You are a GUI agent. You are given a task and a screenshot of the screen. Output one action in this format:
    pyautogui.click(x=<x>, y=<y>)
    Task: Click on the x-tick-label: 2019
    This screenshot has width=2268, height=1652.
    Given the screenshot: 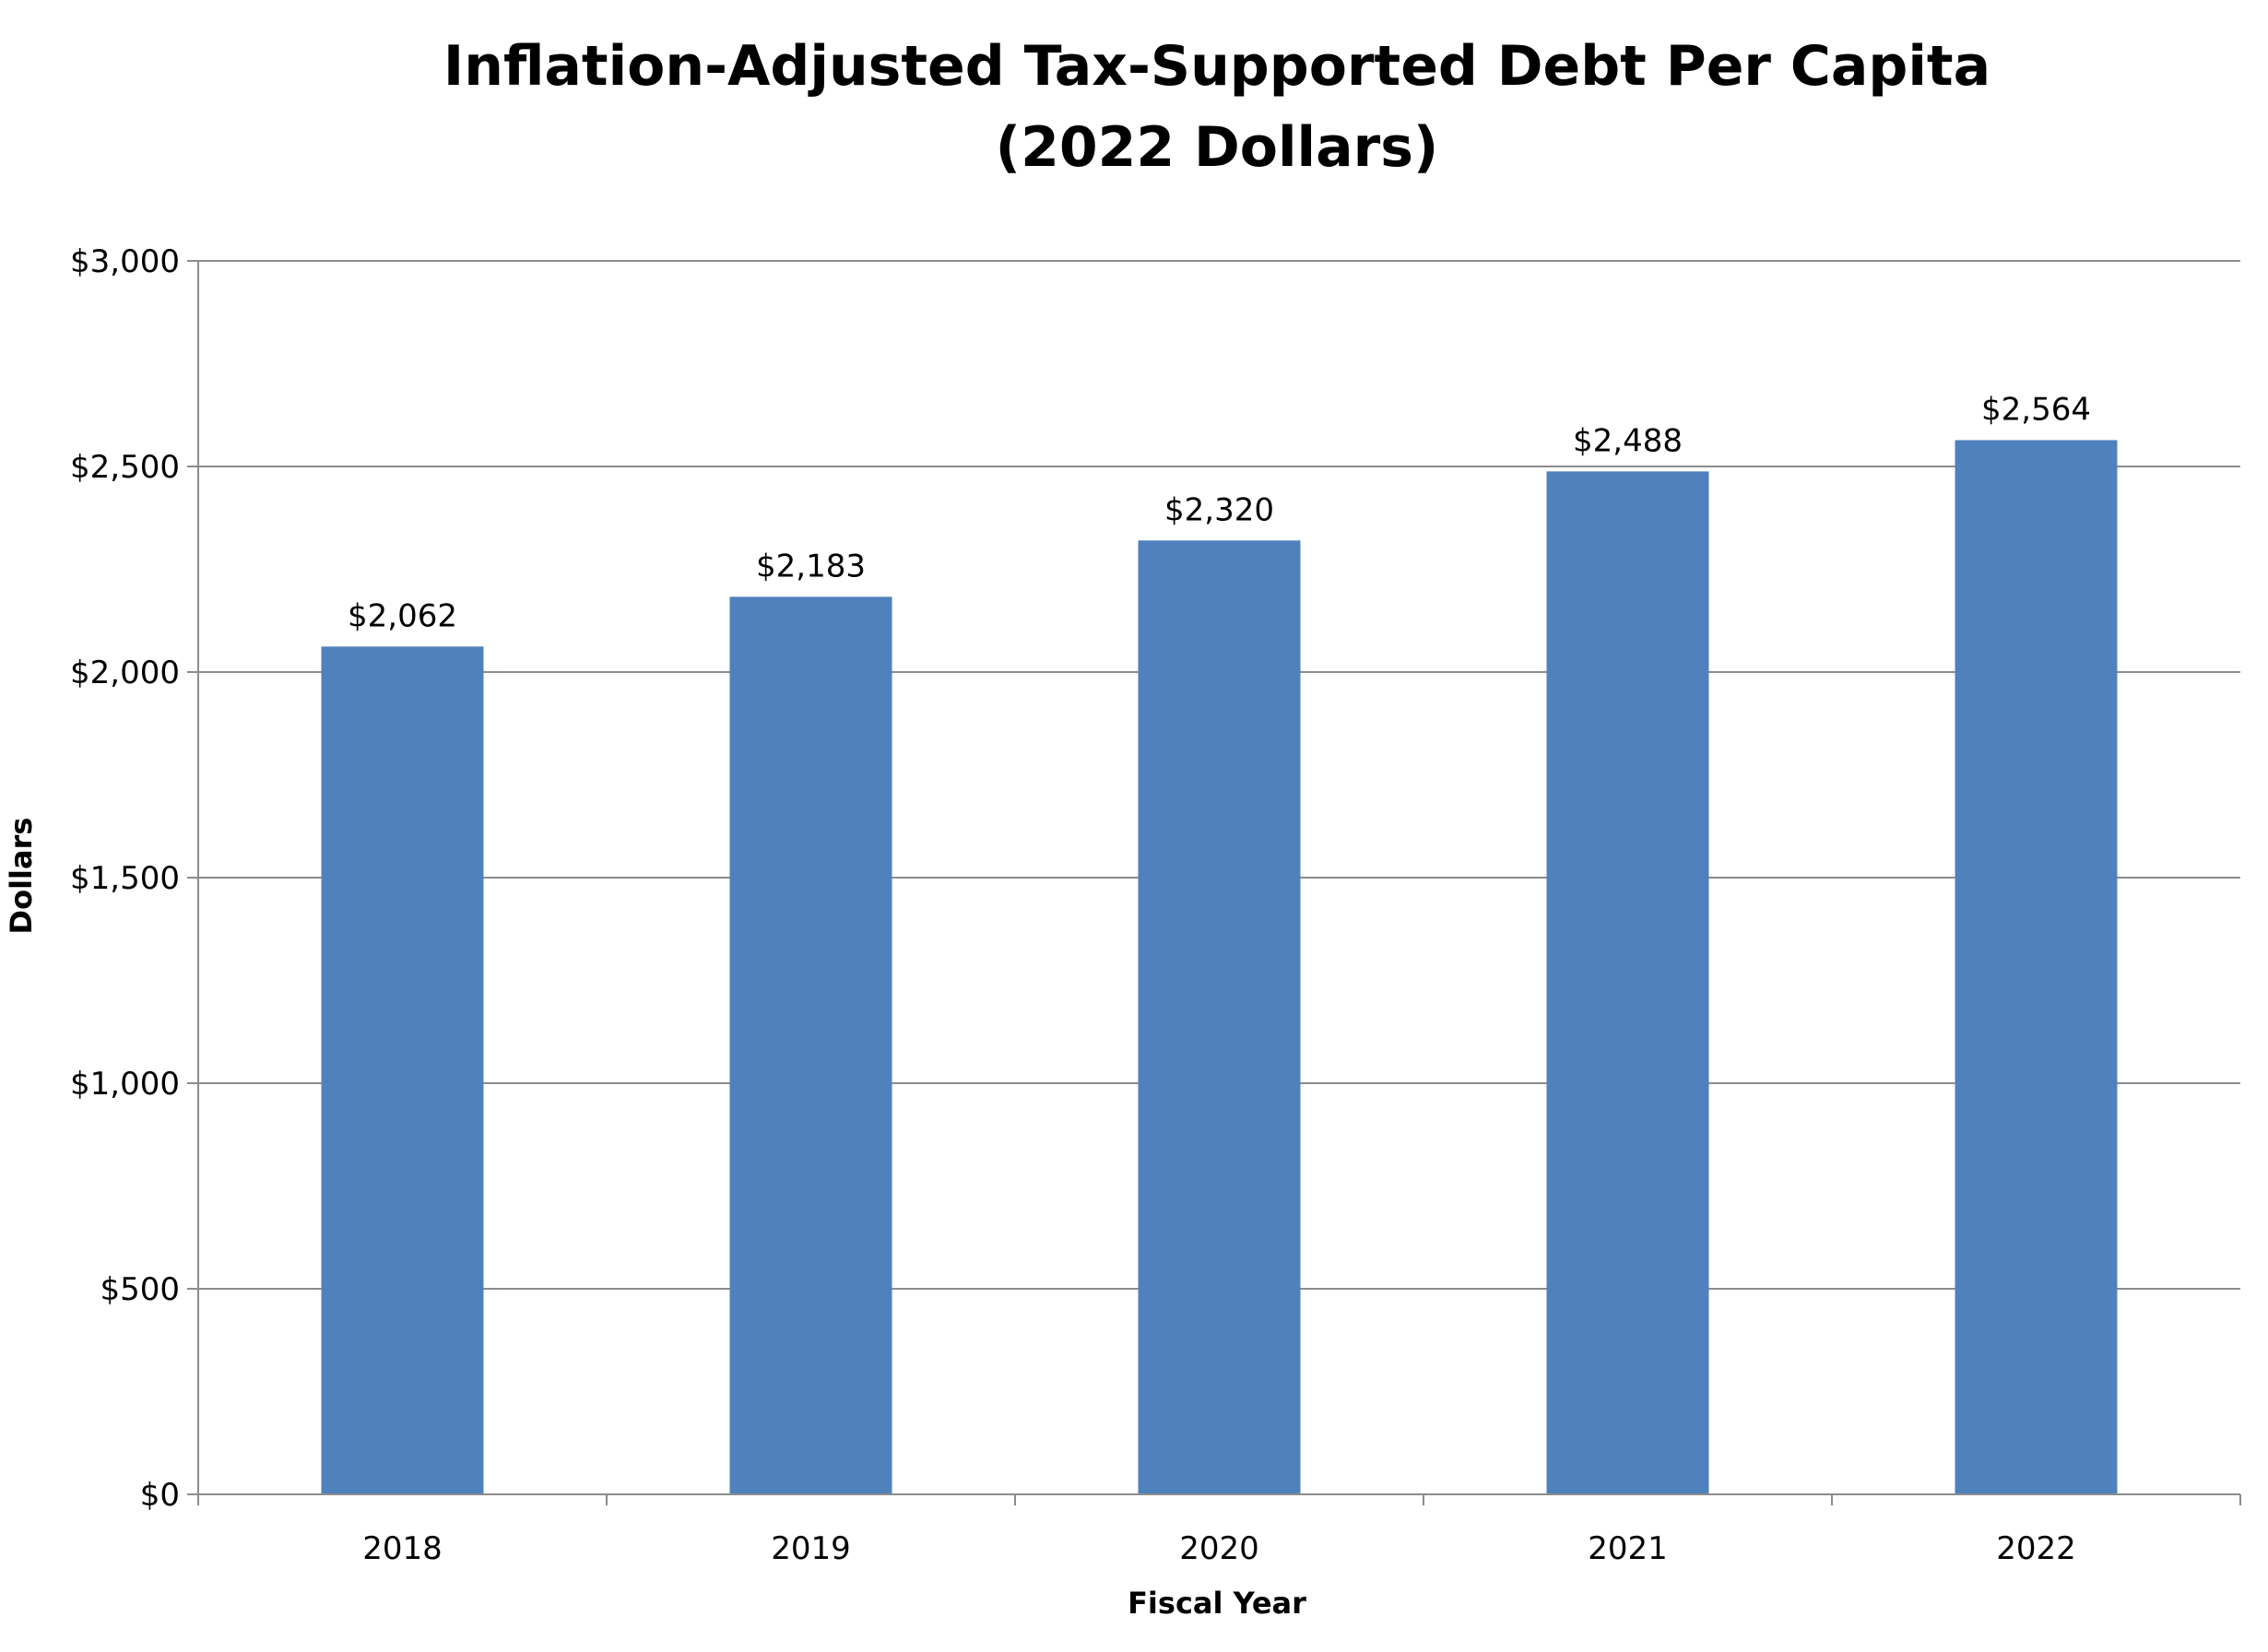 What is the action you would take?
    pyautogui.click(x=811, y=1548)
    